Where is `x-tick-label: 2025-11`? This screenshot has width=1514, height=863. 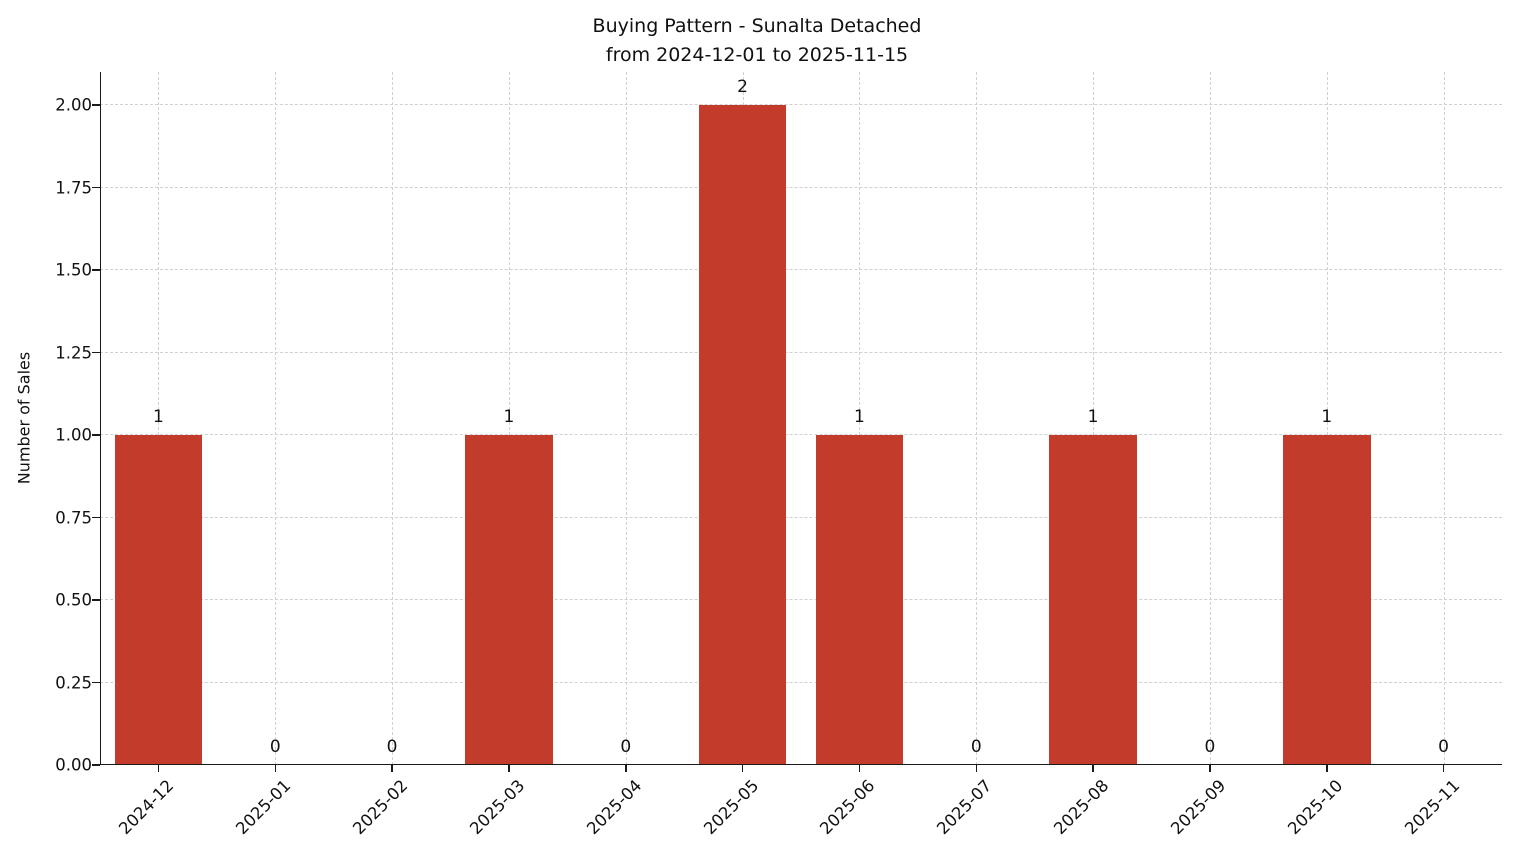 x-tick-label: 2025-11 is located at coordinates (1432, 807).